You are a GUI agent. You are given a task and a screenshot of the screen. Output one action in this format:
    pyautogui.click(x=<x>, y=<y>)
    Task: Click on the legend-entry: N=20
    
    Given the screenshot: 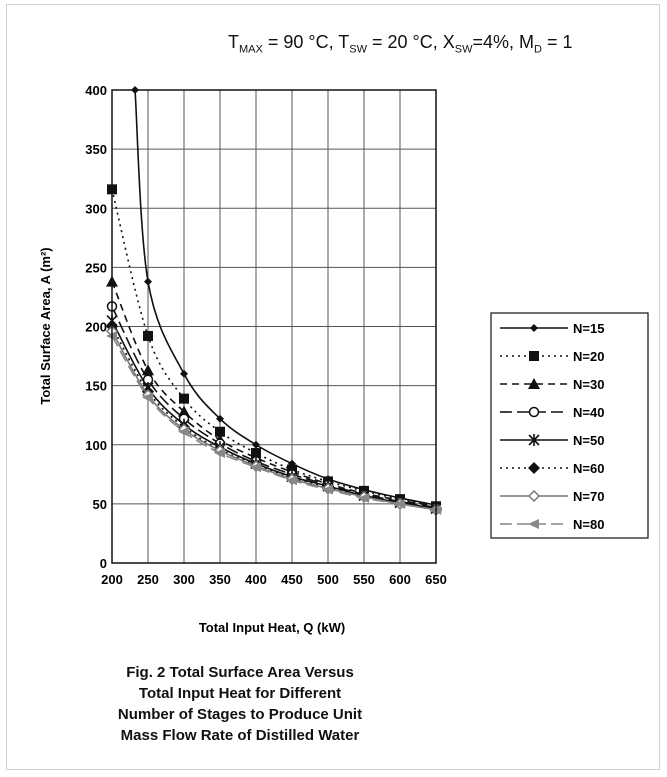 What is the action you would take?
    pyautogui.click(x=552, y=356)
    